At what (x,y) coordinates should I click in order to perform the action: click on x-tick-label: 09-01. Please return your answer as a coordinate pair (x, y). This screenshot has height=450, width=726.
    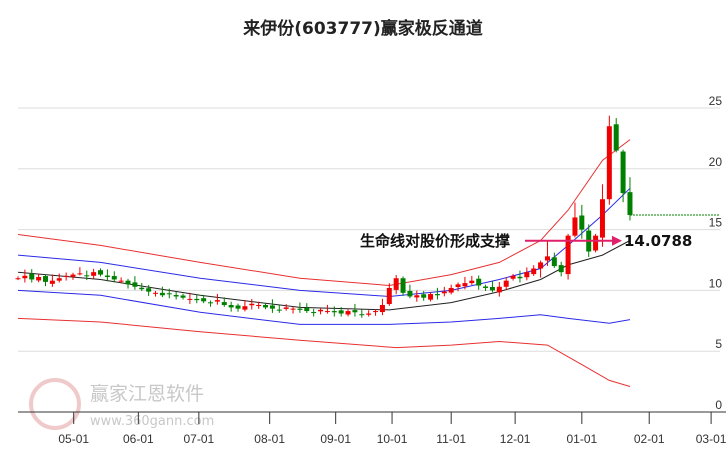
    Looking at the image, I should click on (335, 439).